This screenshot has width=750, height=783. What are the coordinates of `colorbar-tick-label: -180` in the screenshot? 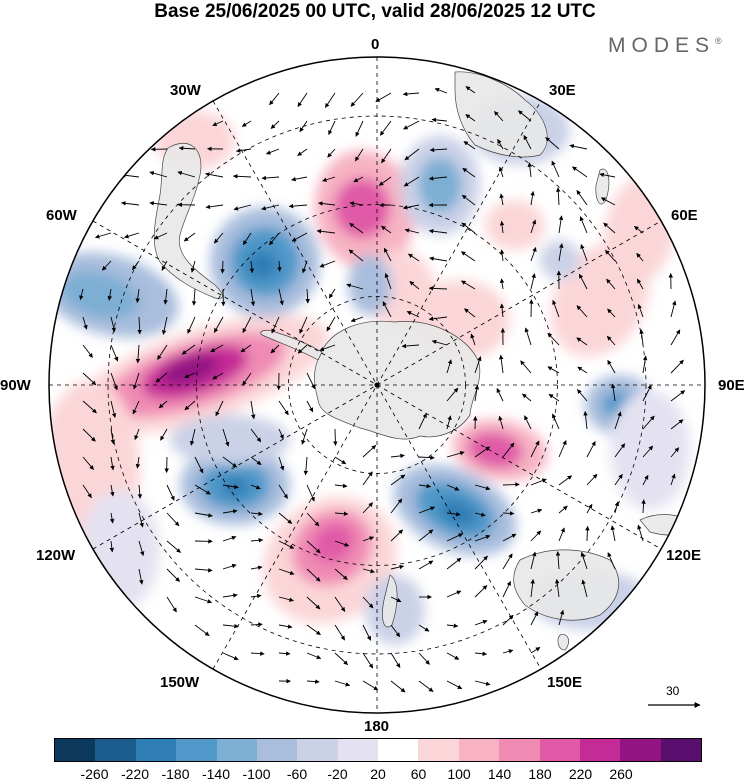 It's located at (175, 774).